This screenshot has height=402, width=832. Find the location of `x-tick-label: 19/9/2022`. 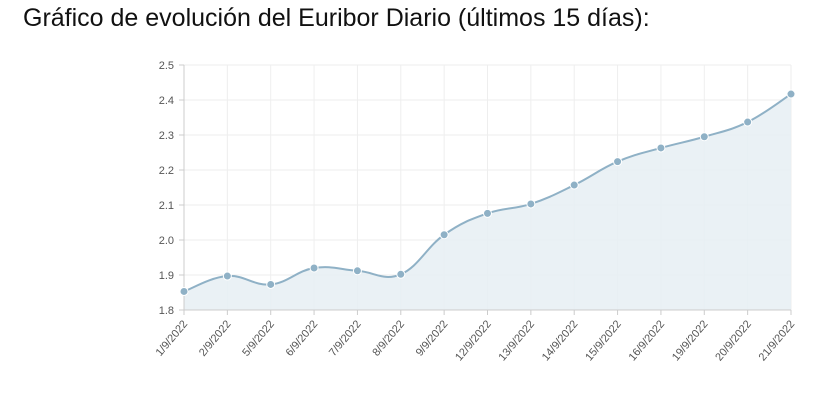

x-tick-label: 19/9/2022 is located at coordinates (690, 340).